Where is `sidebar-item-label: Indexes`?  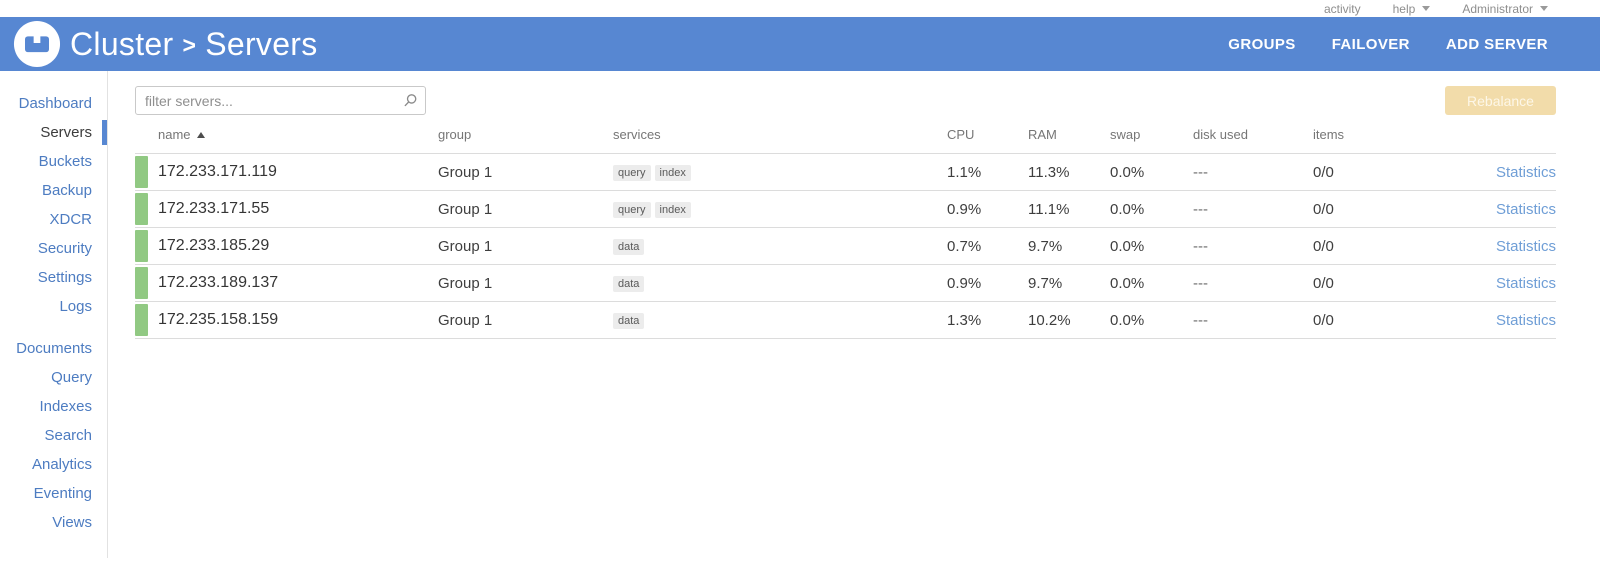
sidebar-item-label: Indexes is located at coordinates (65, 406).